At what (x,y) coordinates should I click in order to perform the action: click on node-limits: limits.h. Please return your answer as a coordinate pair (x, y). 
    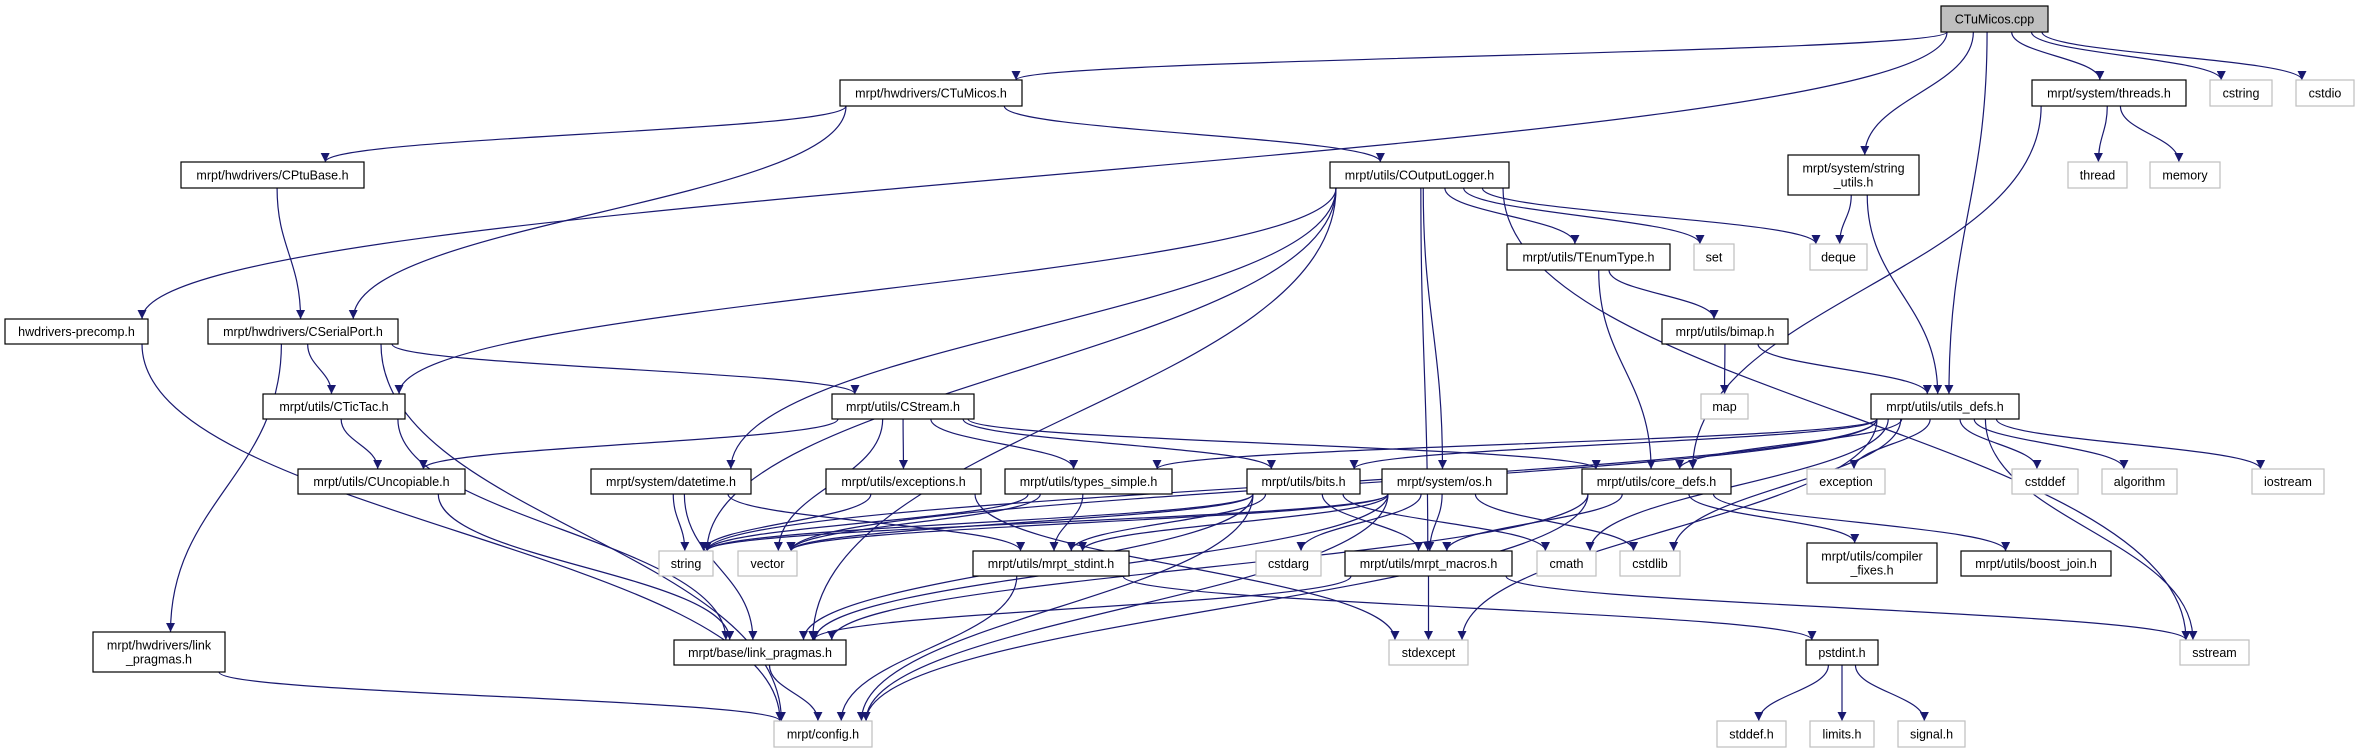
    Looking at the image, I should click on (1842, 734).